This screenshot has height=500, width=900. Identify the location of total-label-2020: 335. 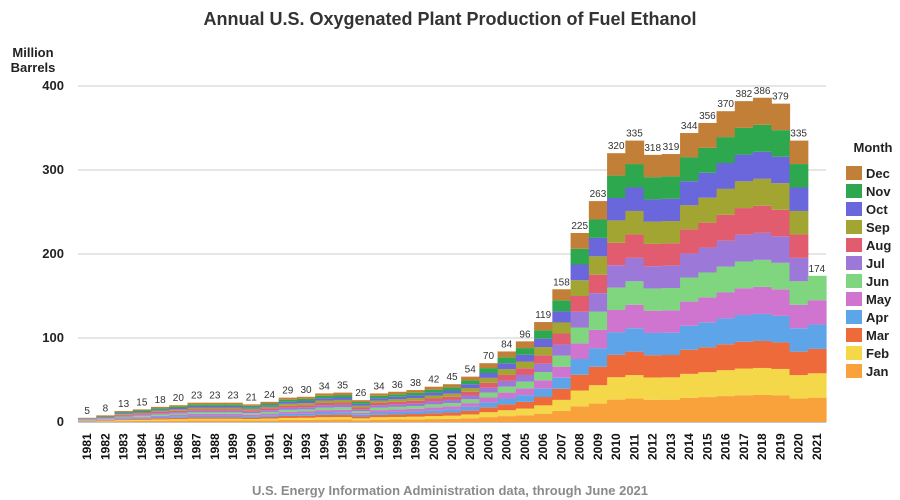
(798, 134).